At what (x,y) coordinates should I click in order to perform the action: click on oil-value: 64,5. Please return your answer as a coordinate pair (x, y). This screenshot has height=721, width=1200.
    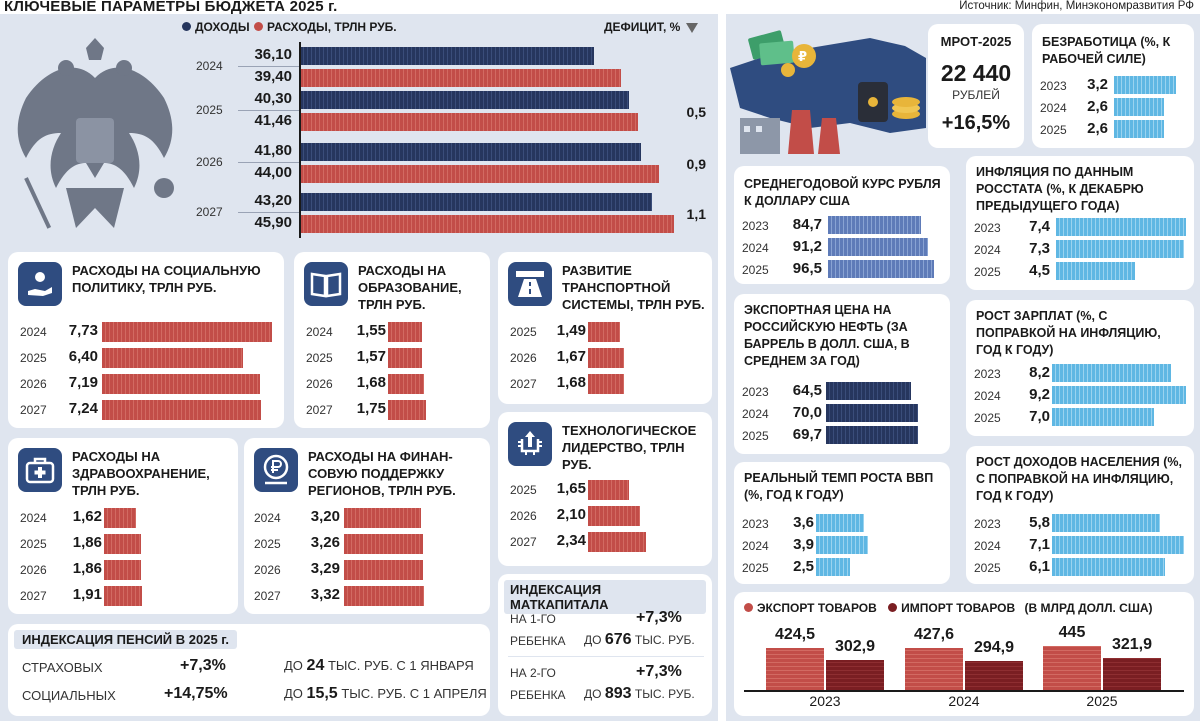
    Looking at the image, I should click on (807, 390).